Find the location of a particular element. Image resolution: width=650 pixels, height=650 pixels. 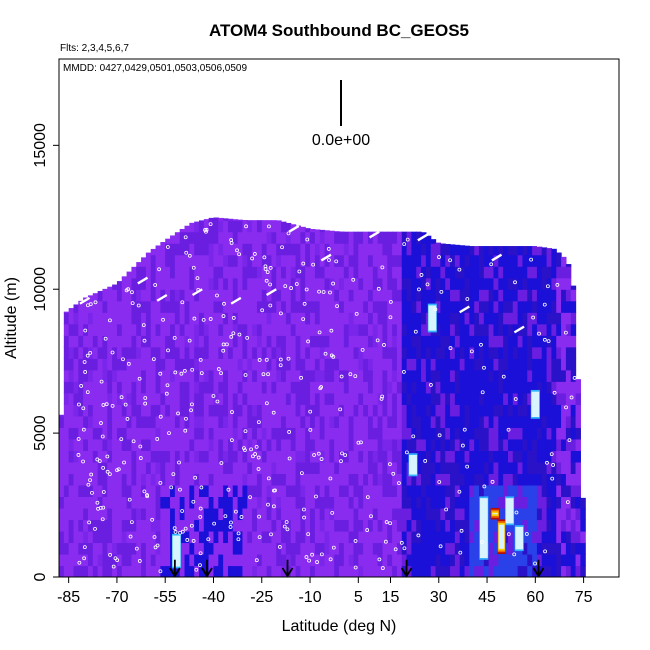

profile-arrow-head is located at coordinates (287, 572).